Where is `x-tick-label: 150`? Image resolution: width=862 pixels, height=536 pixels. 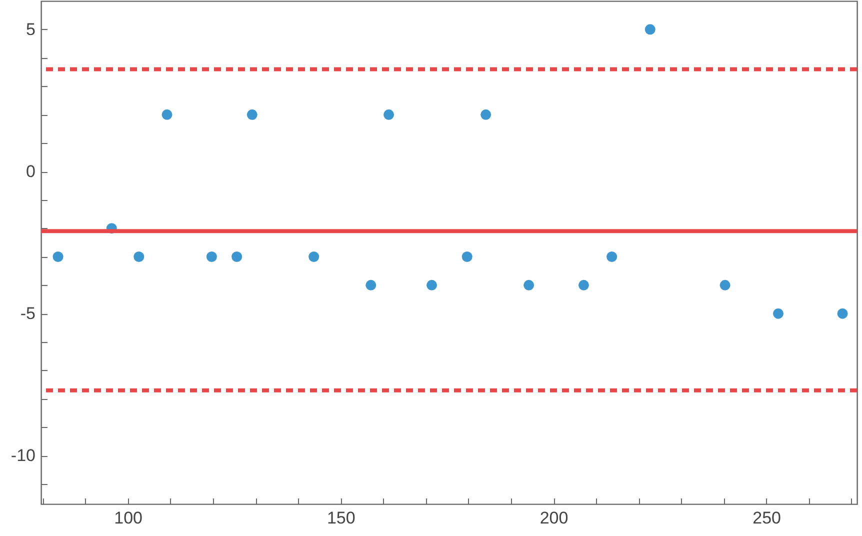 x-tick-label: 150 is located at coordinates (341, 518).